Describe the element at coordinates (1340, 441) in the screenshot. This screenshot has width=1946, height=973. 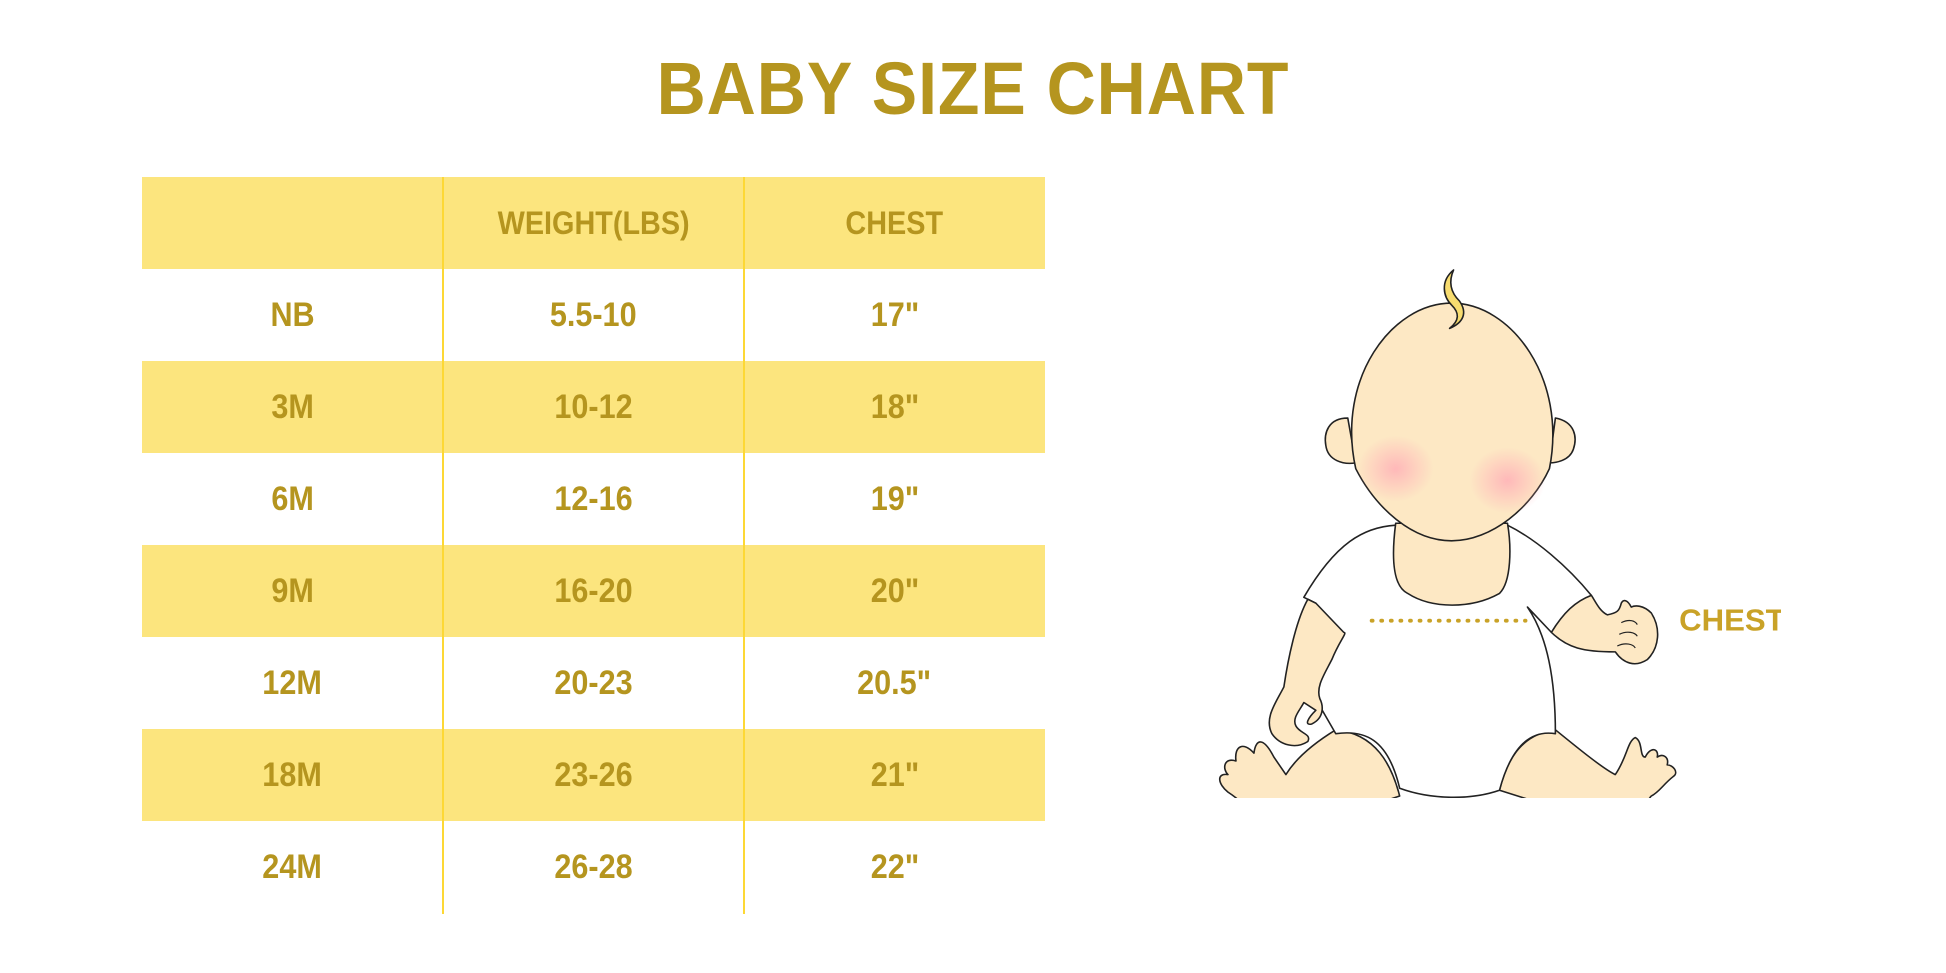
I see `left-ear` at that location.